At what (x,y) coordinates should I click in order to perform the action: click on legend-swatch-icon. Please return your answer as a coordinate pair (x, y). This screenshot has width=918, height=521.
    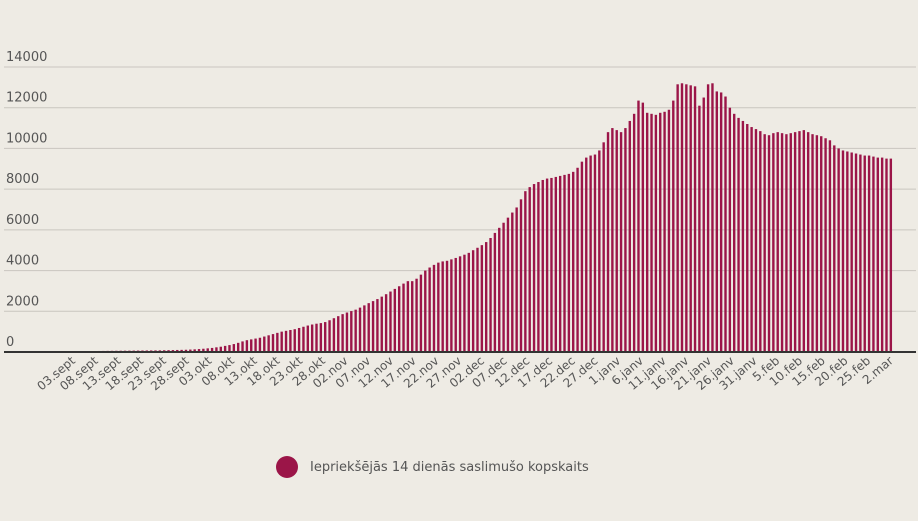
    Looking at the image, I should click on (287, 467).